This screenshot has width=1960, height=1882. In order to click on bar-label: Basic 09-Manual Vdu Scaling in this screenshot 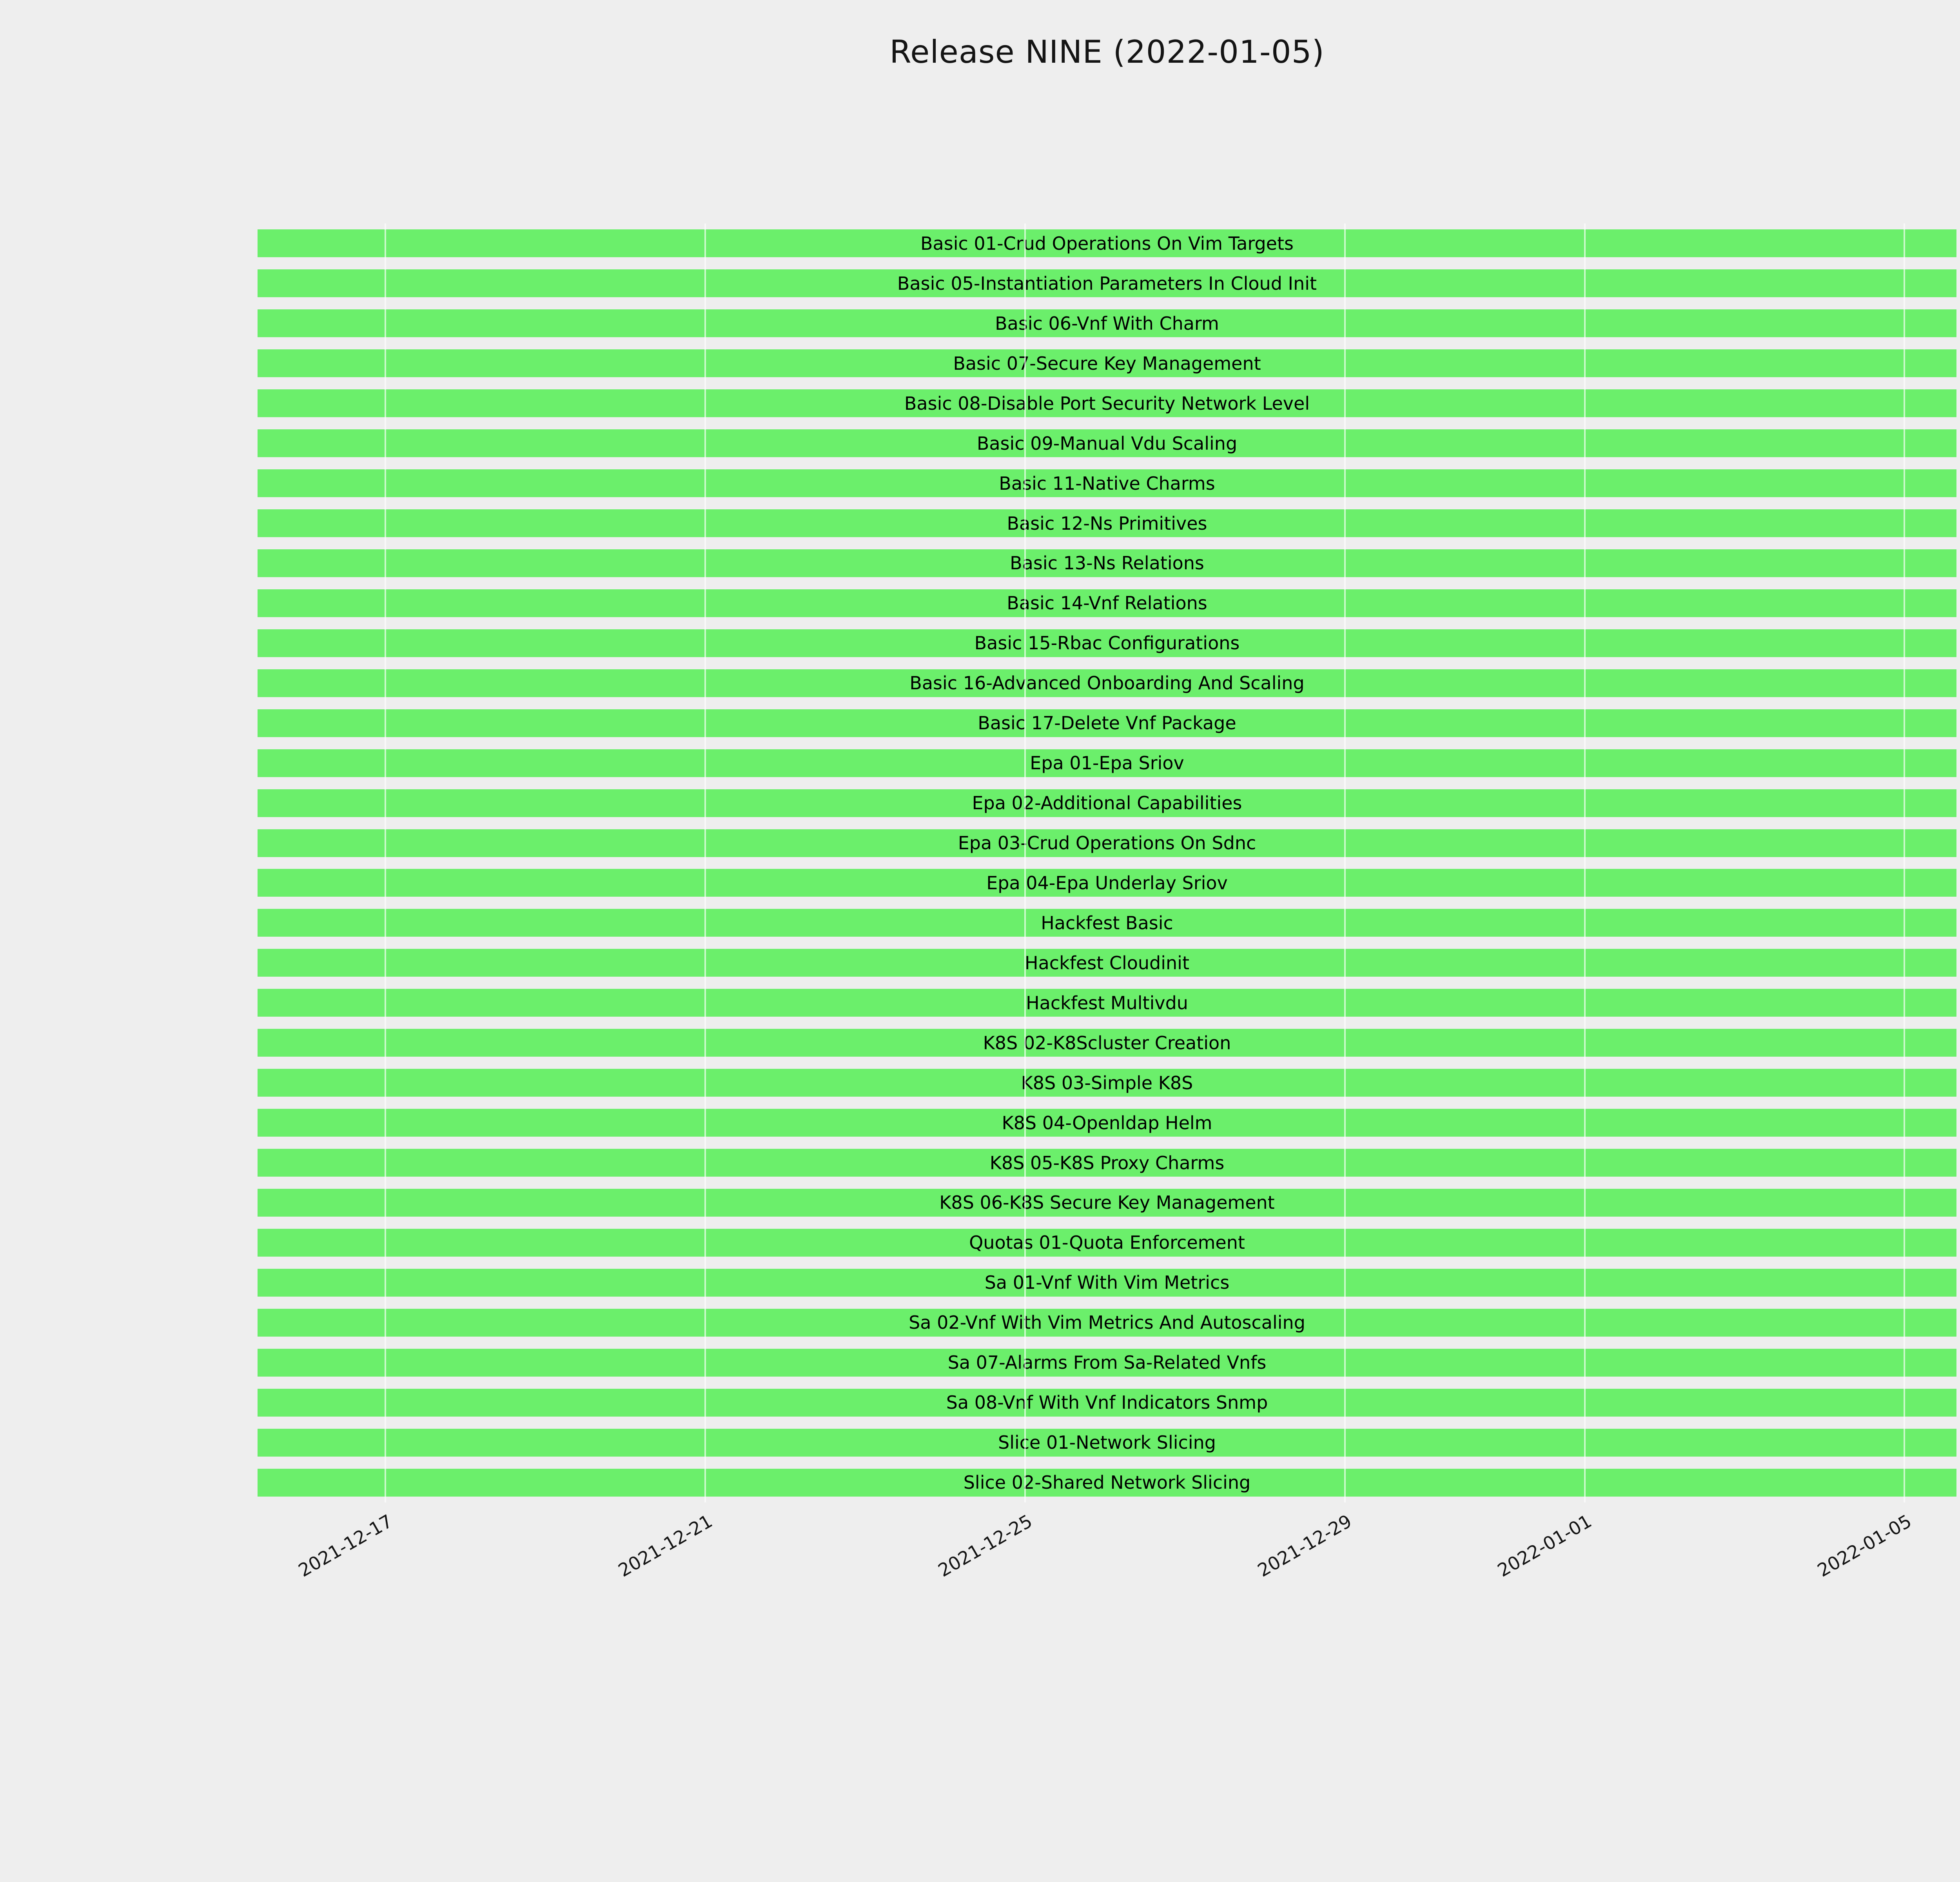, I will do `click(1107, 443)`.